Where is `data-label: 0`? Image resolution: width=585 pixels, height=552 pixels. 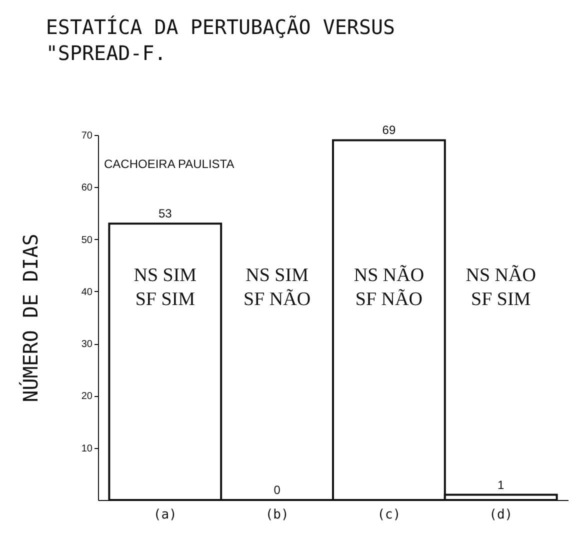
data-label: 0 is located at coordinates (277, 490).